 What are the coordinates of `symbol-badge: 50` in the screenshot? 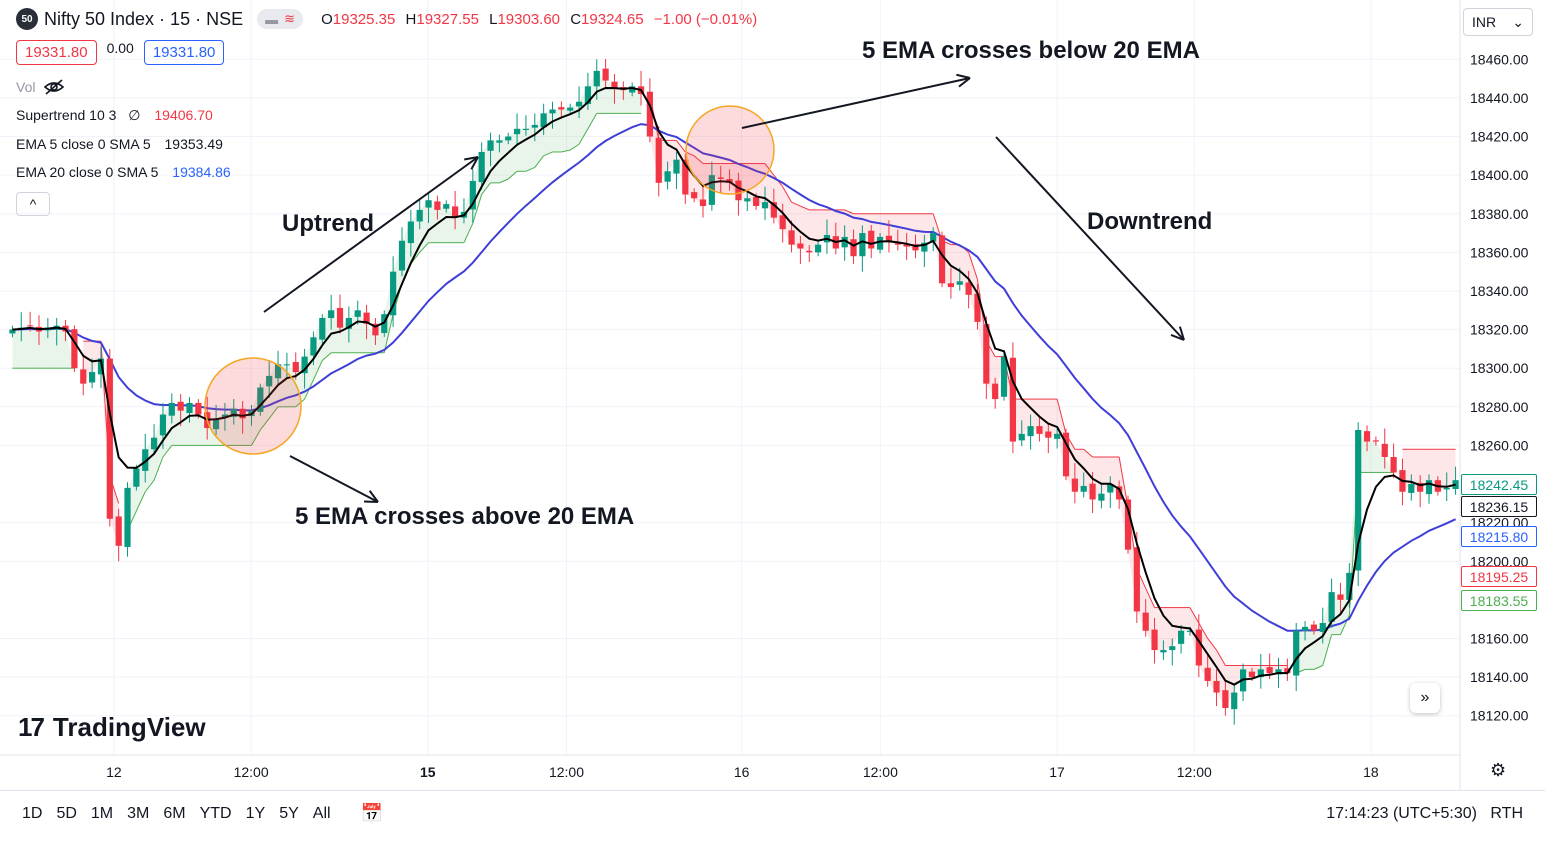 It's located at (27, 19).